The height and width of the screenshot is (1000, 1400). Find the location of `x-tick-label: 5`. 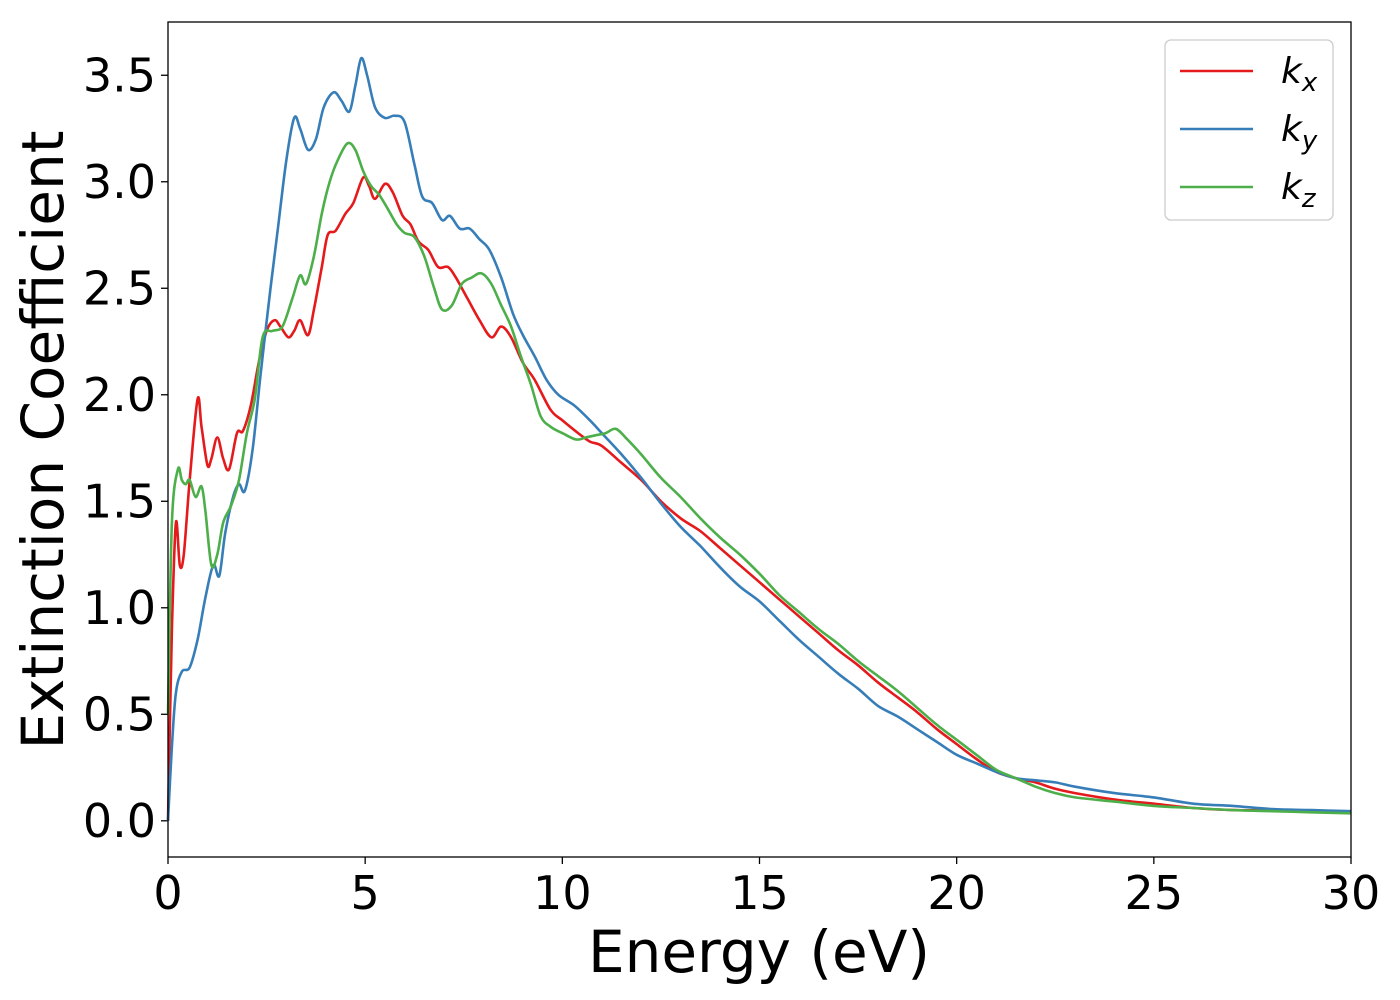

x-tick-label: 5 is located at coordinates (365, 893).